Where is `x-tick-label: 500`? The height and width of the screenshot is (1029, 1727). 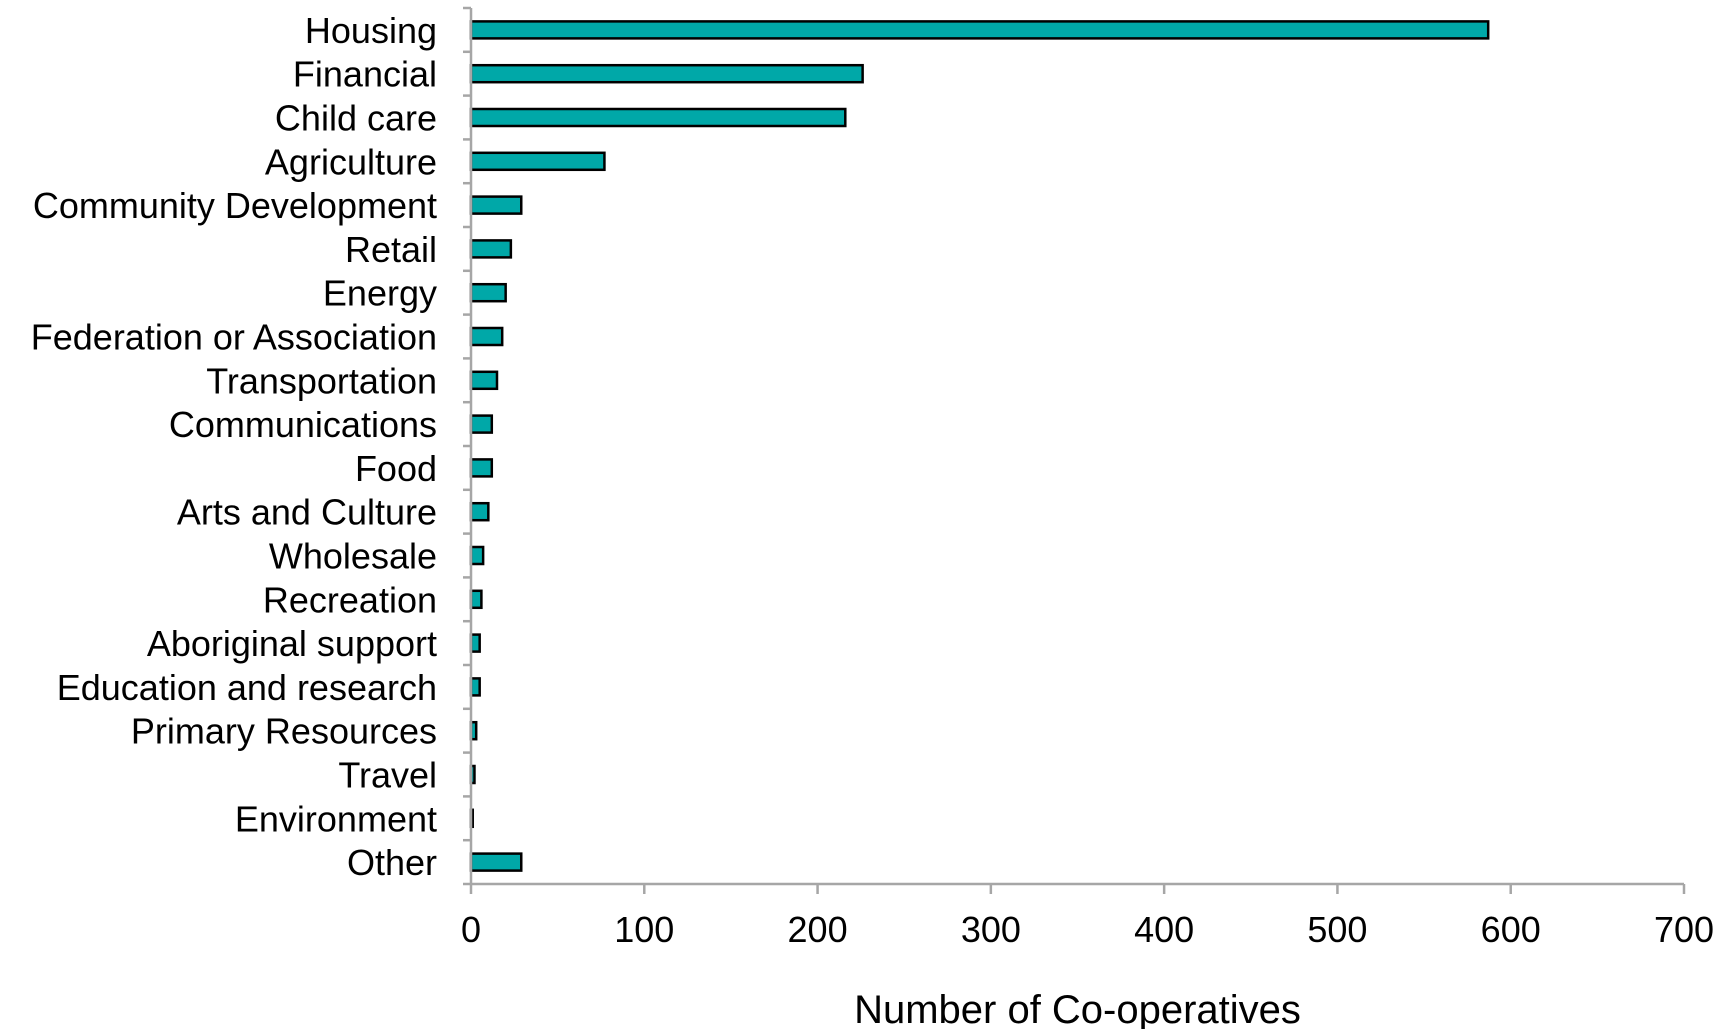 x-tick-label: 500 is located at coordinates (1337, 929).